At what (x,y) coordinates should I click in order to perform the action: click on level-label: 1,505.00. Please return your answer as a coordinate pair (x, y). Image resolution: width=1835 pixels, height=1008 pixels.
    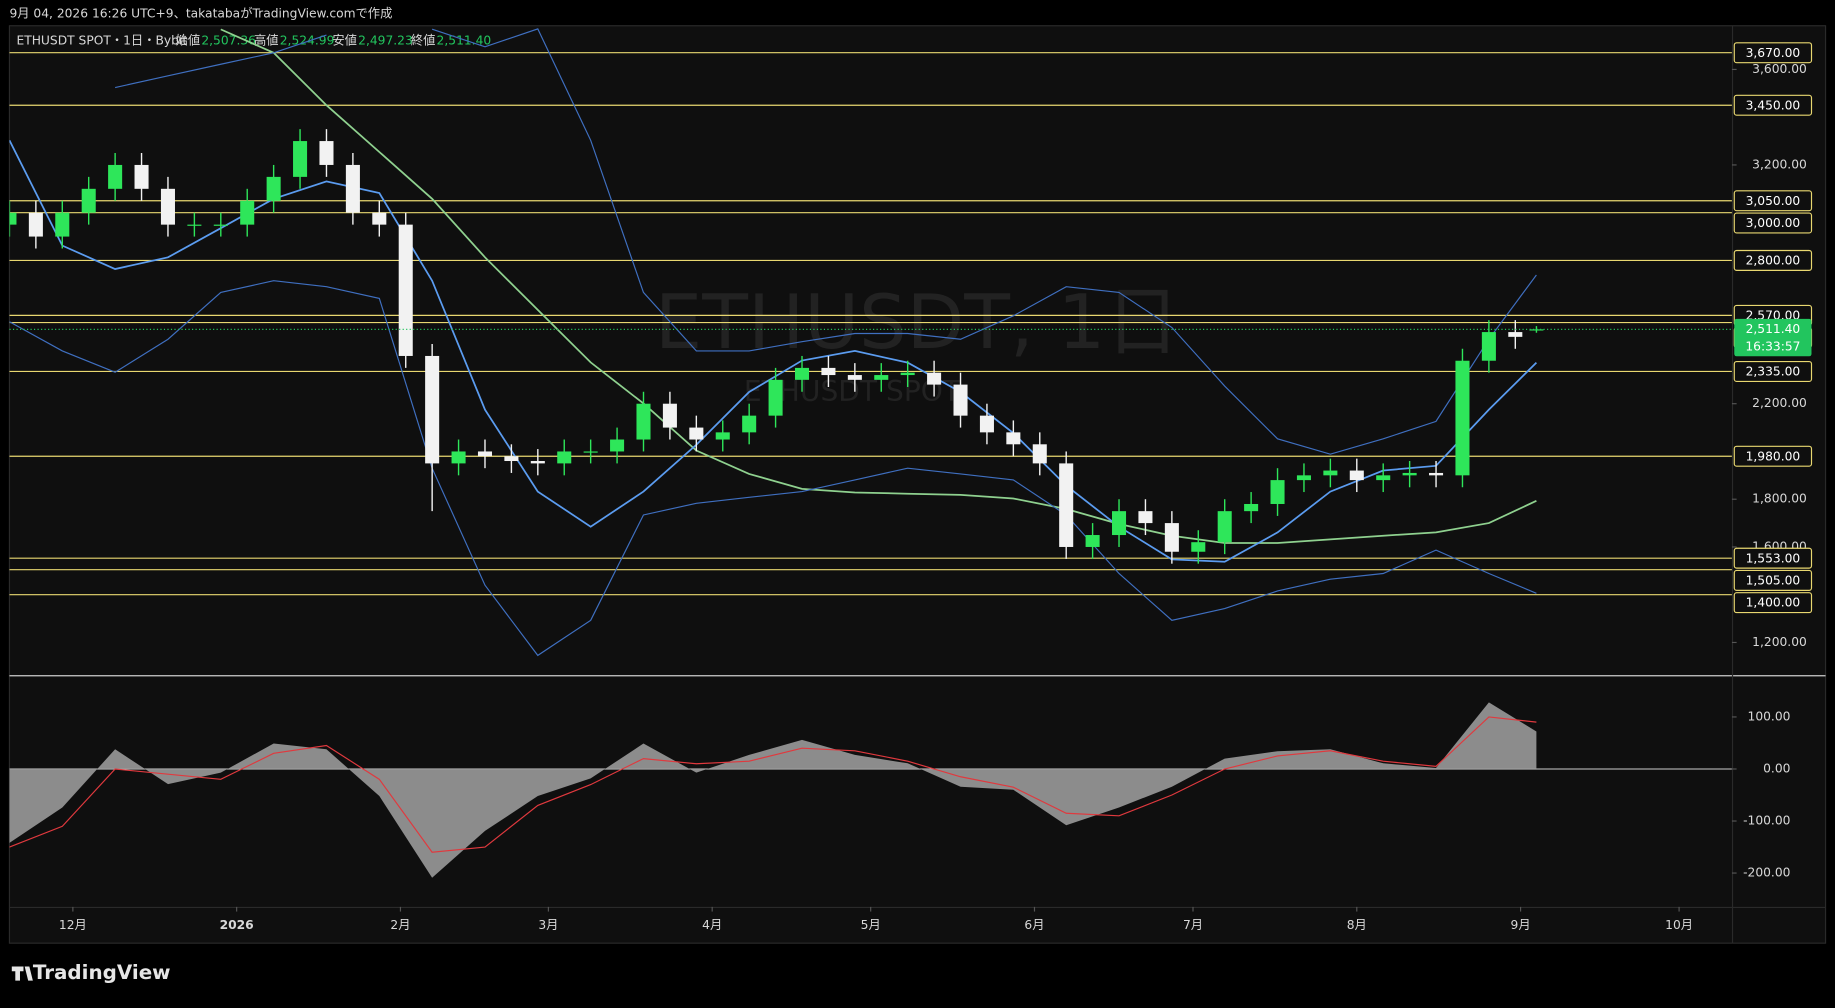
    Looking at the image, I should click on (1773, 581).